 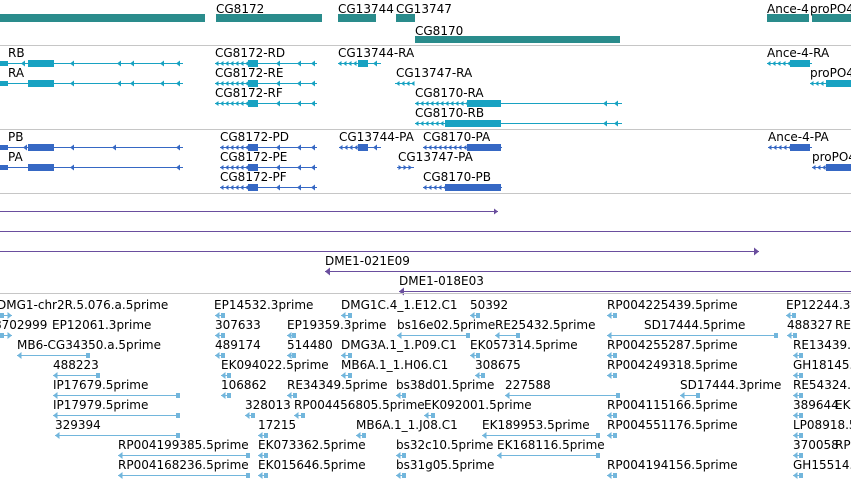 What do you see at coordinates (435, 157) in the screenshot?
I see `protein-label: CG13747-PA` at bounding box center [435, 157].